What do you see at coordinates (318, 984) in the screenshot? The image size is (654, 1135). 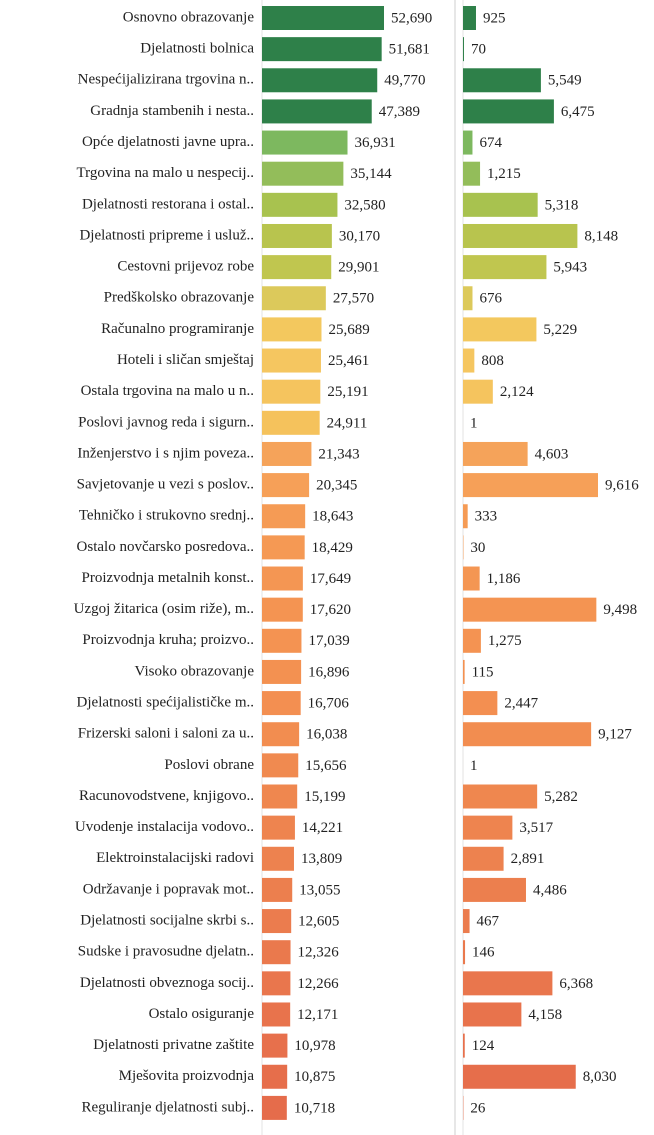 I see `value-label: 12,266` at bounding box center [318, 984].